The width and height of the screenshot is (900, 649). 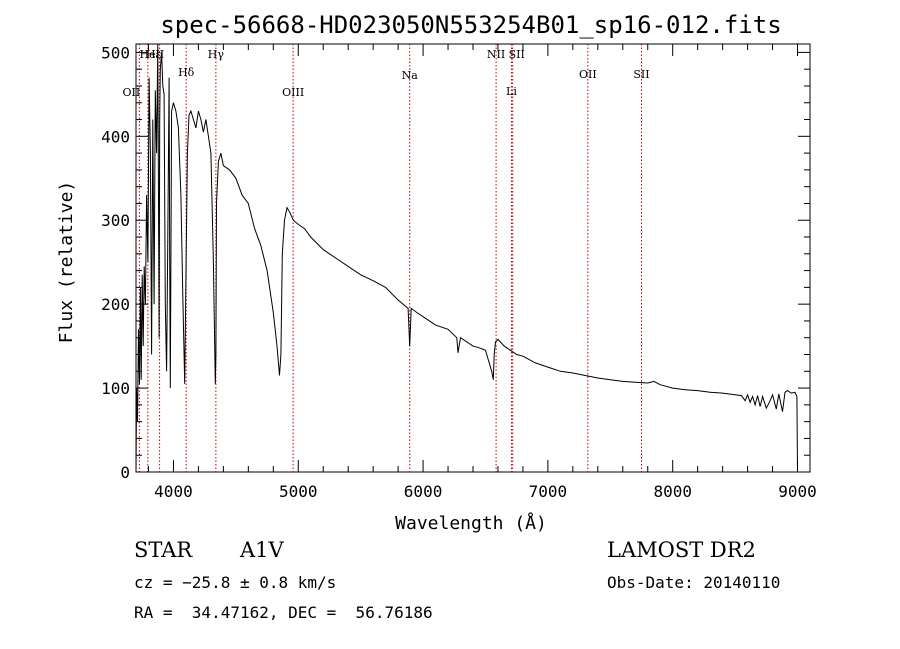 I want to click on x-tick-label: 7000, so click(x=548, y=491).